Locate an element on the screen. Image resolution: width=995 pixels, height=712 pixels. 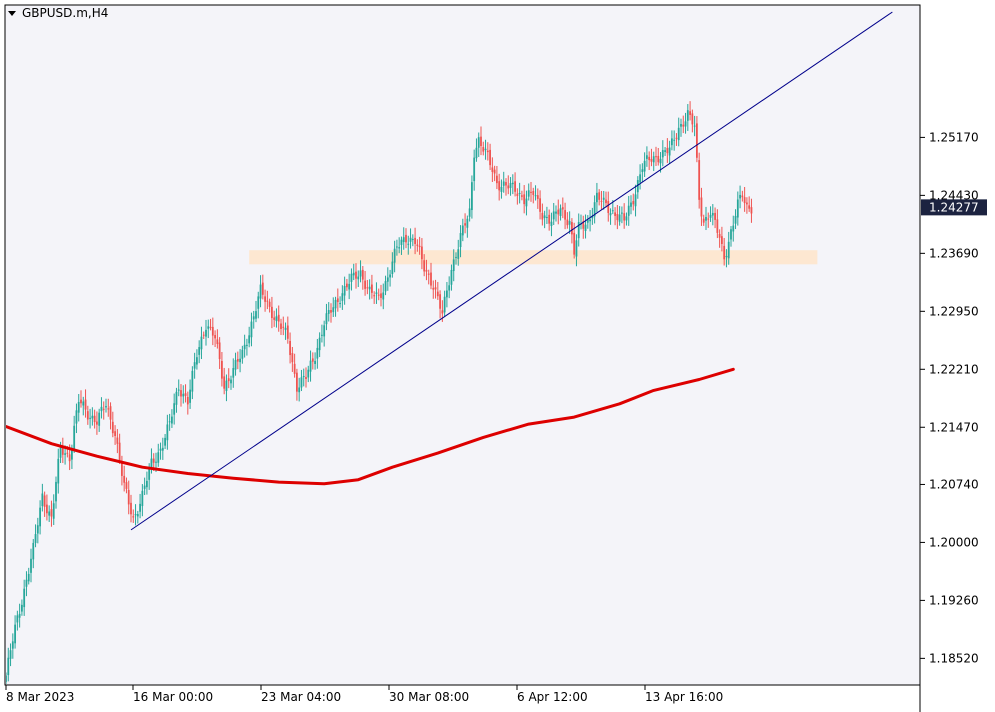
moving-average-line is located at coordinates (370, 426).